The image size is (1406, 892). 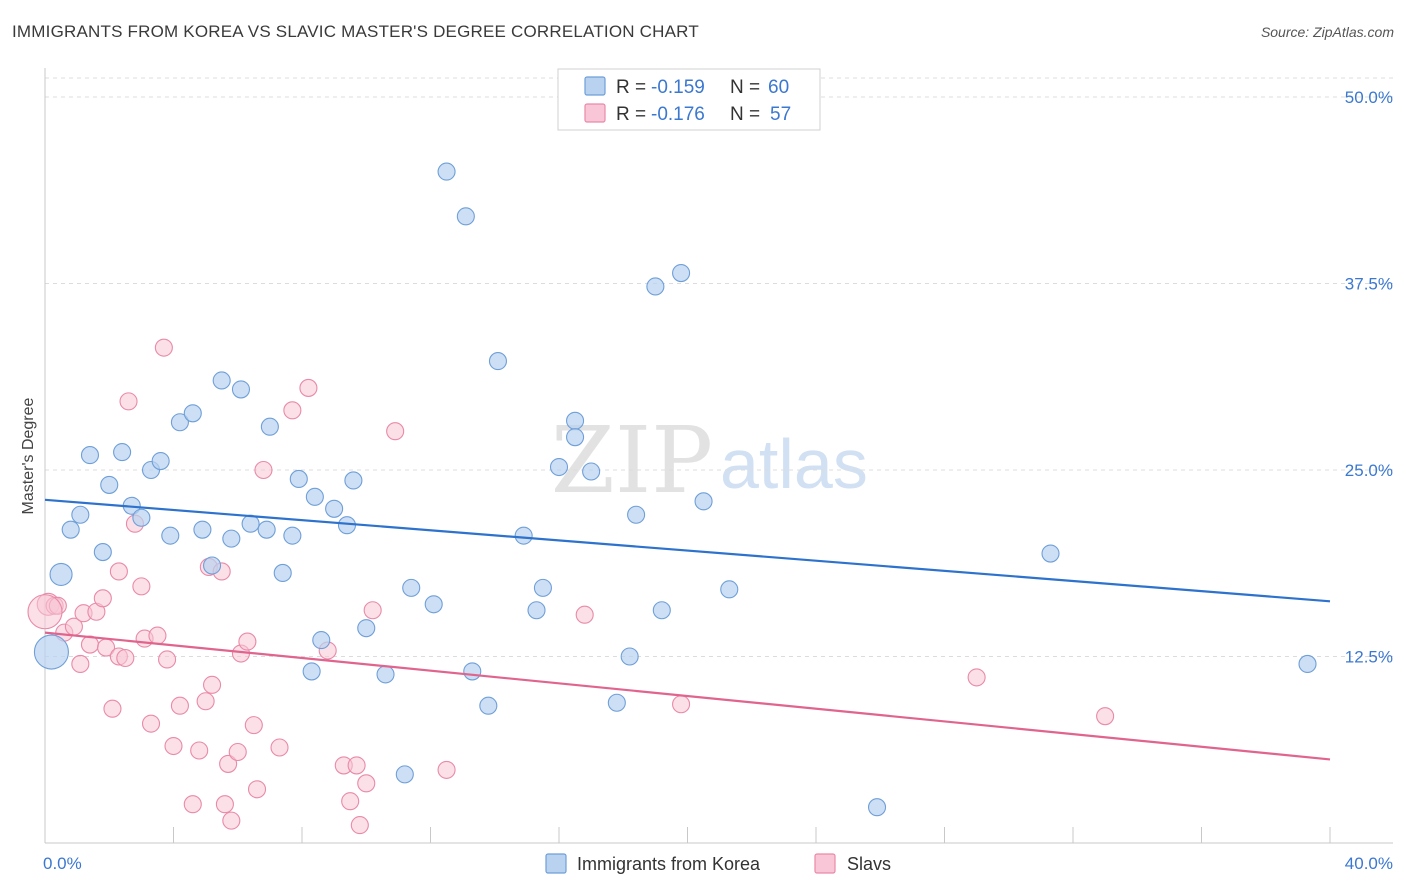 I want to click on y-axis-label: Master's Degree, so click(x=28, y=455).